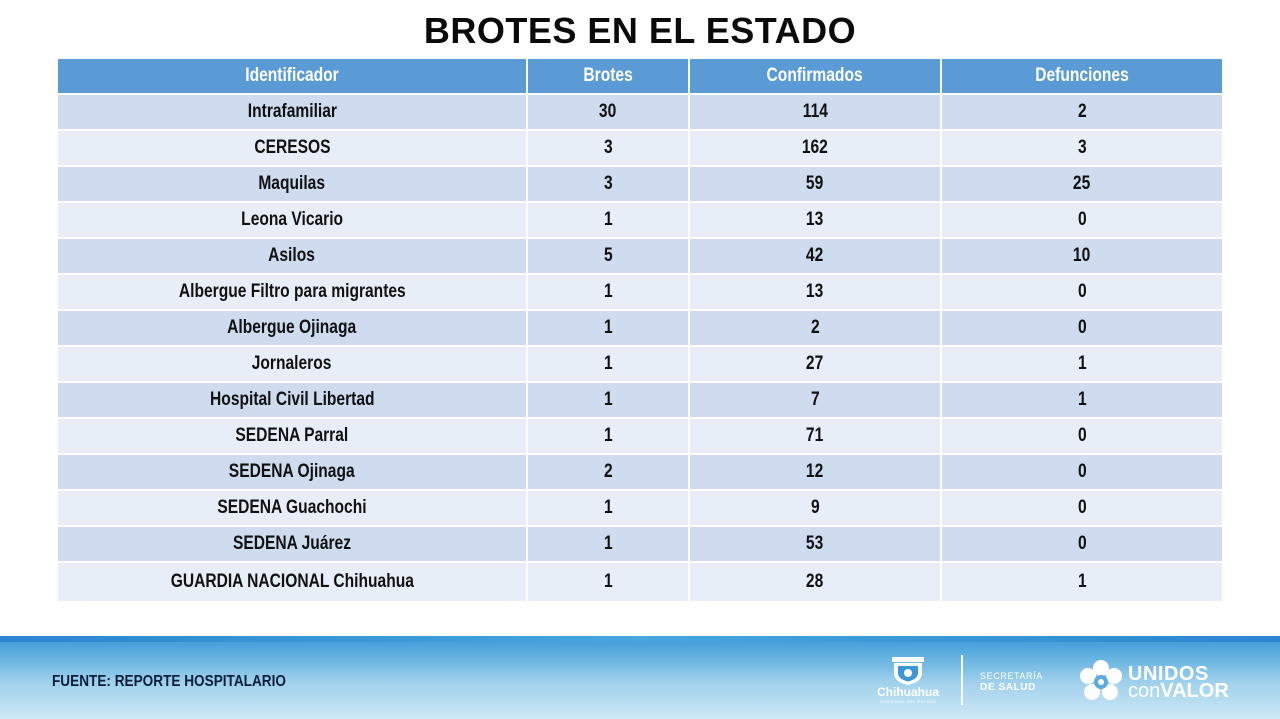 This screenshot has height=719, width=1280. I want to click on table-row: Intrafamiliar 30 114 2, so click(640, 111).